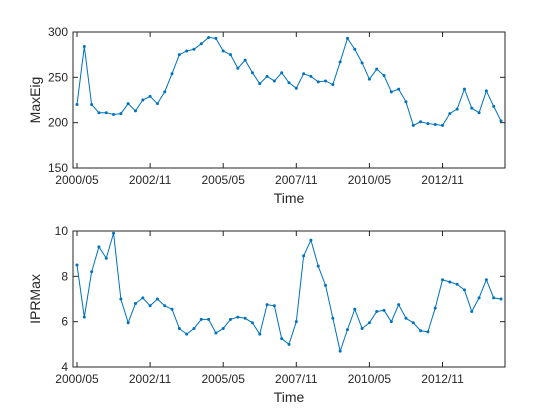  What do you see at coordinates (58, 32) in the screenshot?
I see `y-tick-label: 300` at bounding box center [58, 32].